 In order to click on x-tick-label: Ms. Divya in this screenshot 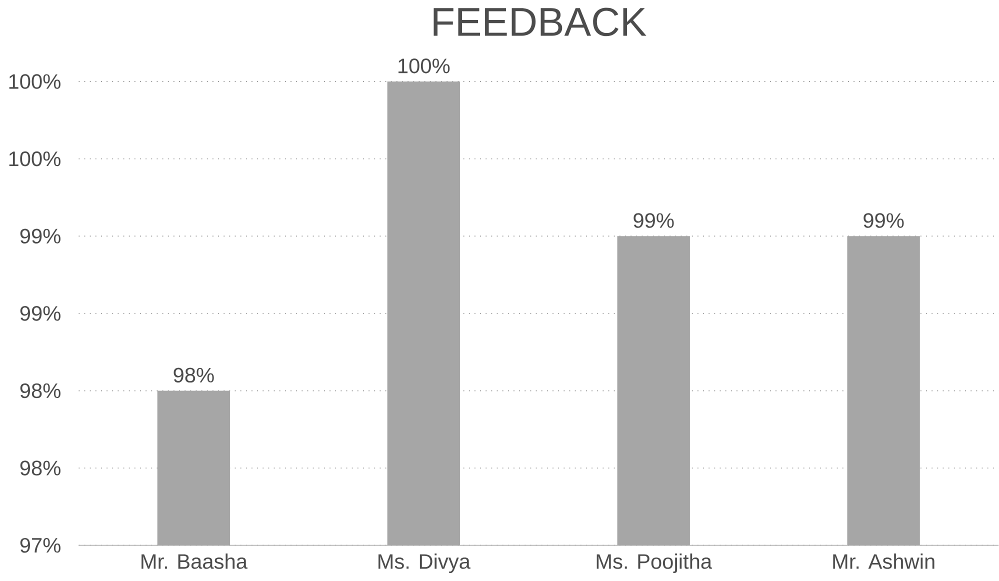, I will do `click(424, 564)`.